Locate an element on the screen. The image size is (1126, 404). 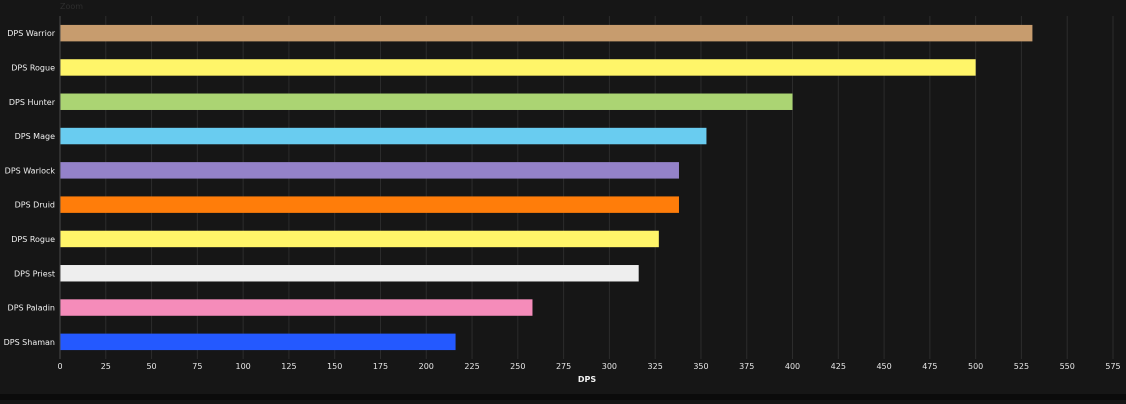
x-tick-label: 175 is located at coordinates (380, 366).